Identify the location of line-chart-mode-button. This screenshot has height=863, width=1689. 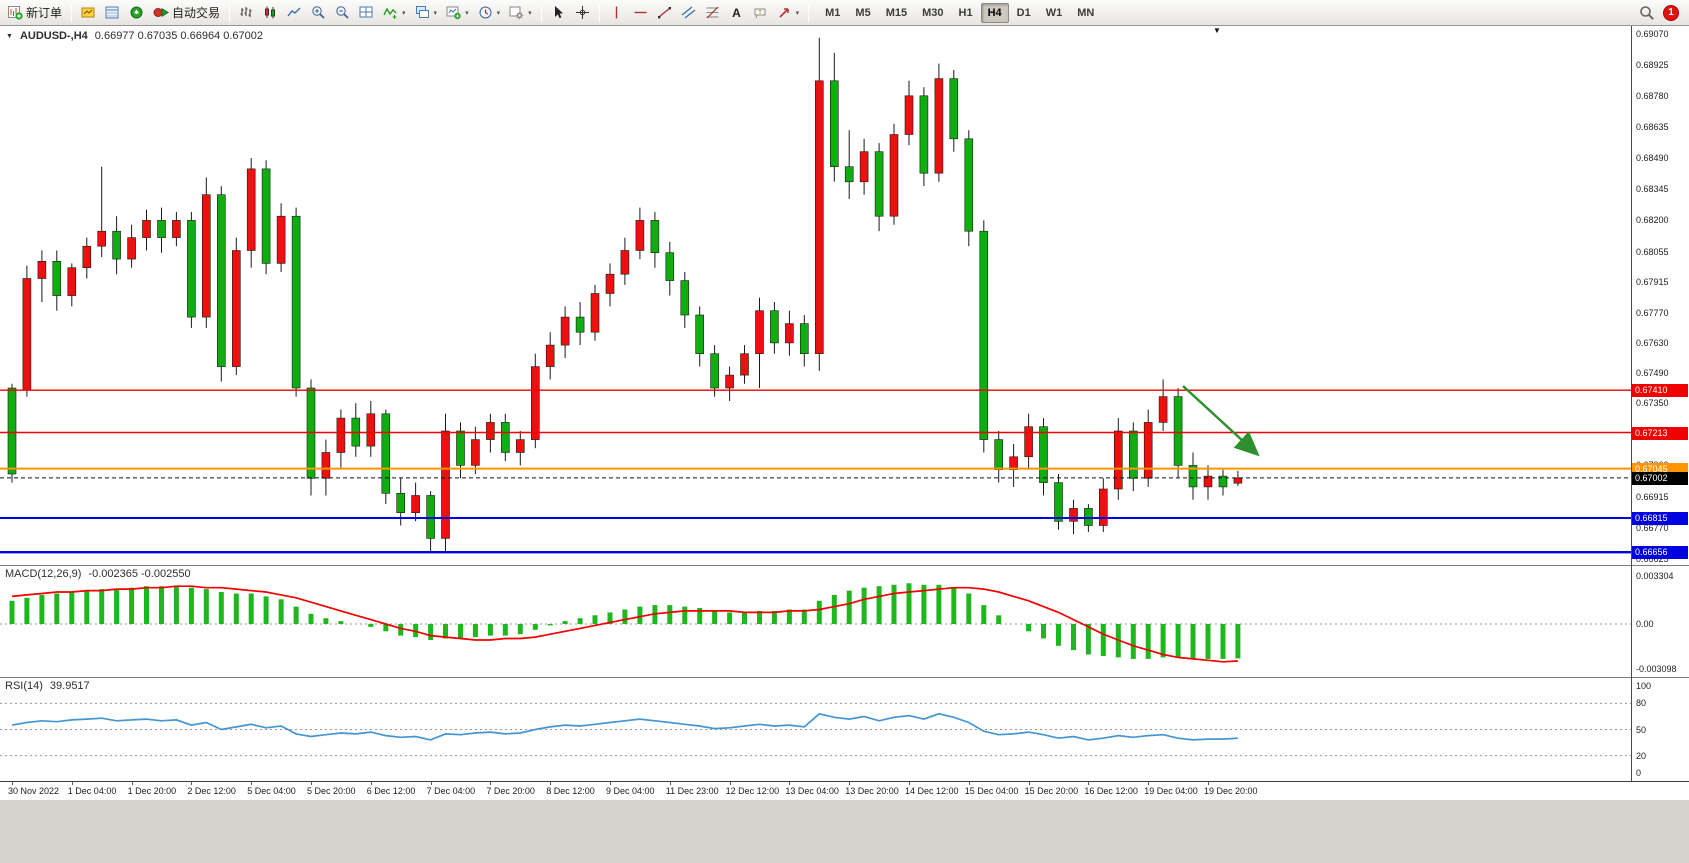
(294, 13).